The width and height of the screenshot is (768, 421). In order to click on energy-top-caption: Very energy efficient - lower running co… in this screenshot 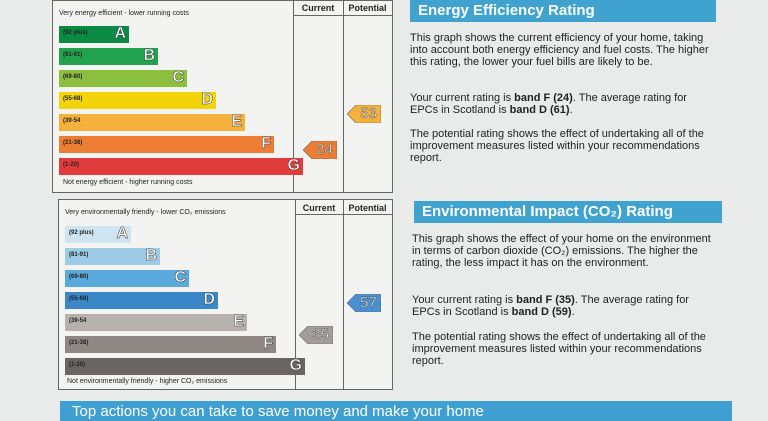, I will do `click(124, 13)`.